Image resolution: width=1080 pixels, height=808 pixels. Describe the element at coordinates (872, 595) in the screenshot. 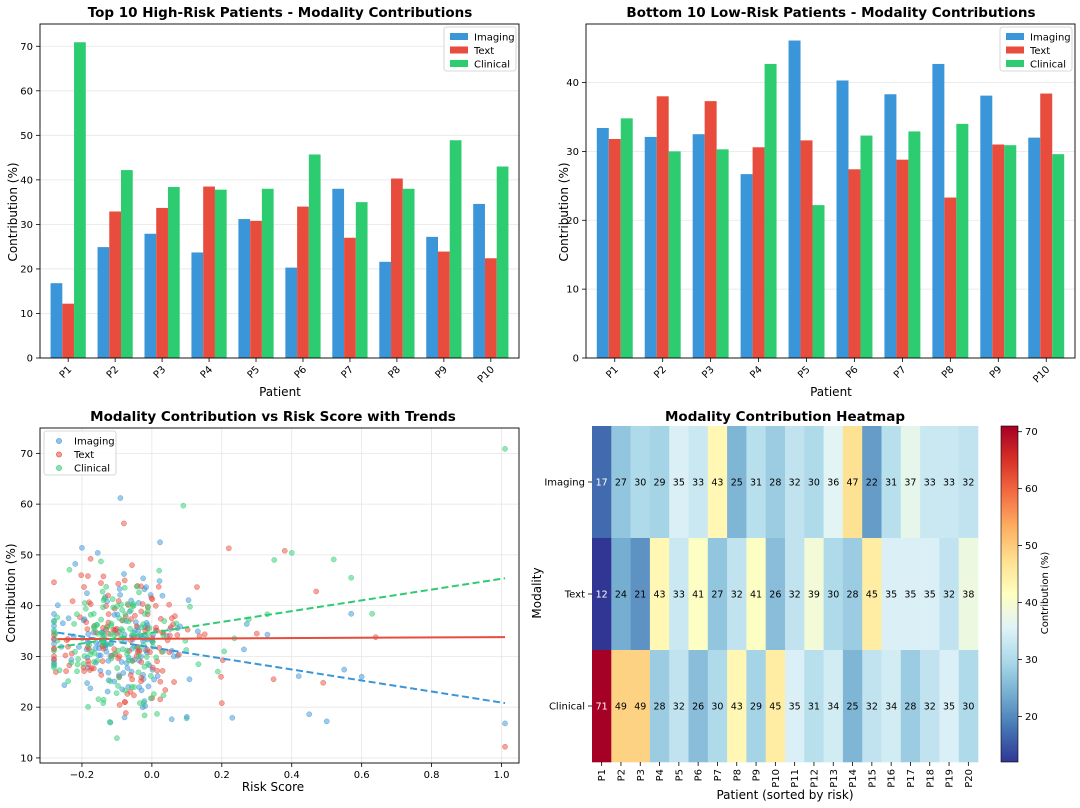

I see `heatmap-cell-value: 45` at that location.